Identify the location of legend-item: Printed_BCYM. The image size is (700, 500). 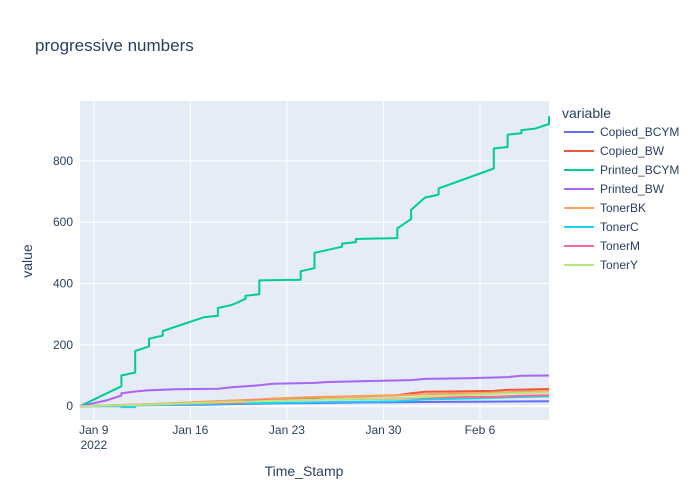
(621, 170).